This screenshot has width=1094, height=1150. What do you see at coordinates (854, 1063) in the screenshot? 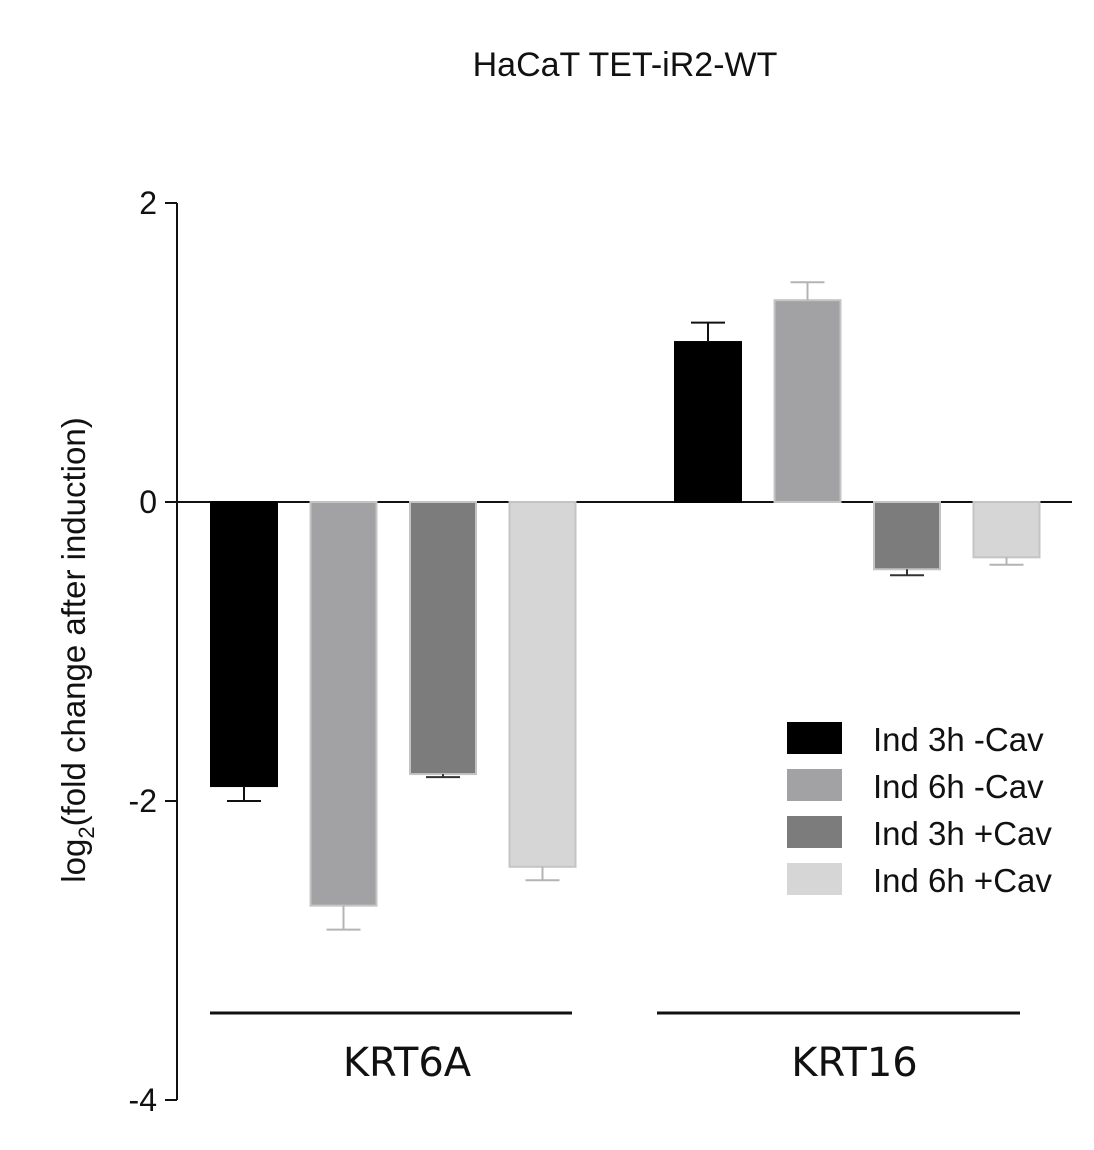
I see `category-label-krt16: KRT16` at bounding box center [854, 1063].